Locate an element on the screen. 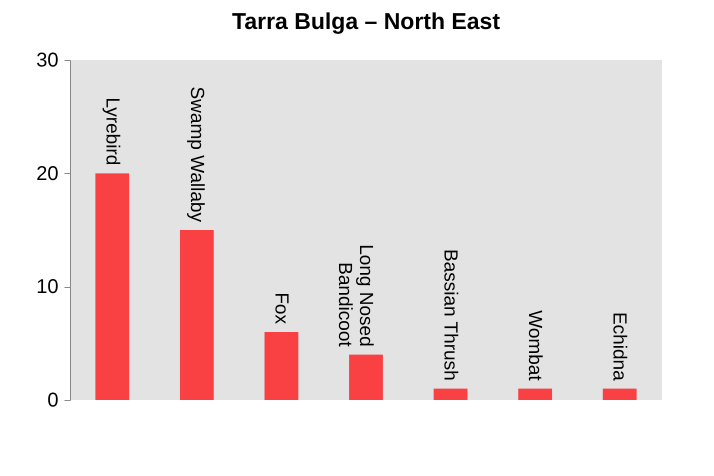 This screenshot has width=714, height=476. y-tick-label: 0 is located at coordinates (52, 401).